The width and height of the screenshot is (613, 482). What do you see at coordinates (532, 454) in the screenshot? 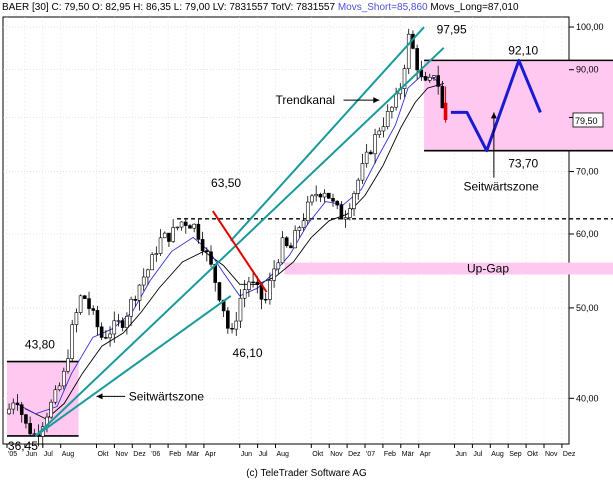
I see `x-tick-label: Okt` at bounding box center [532, 454].